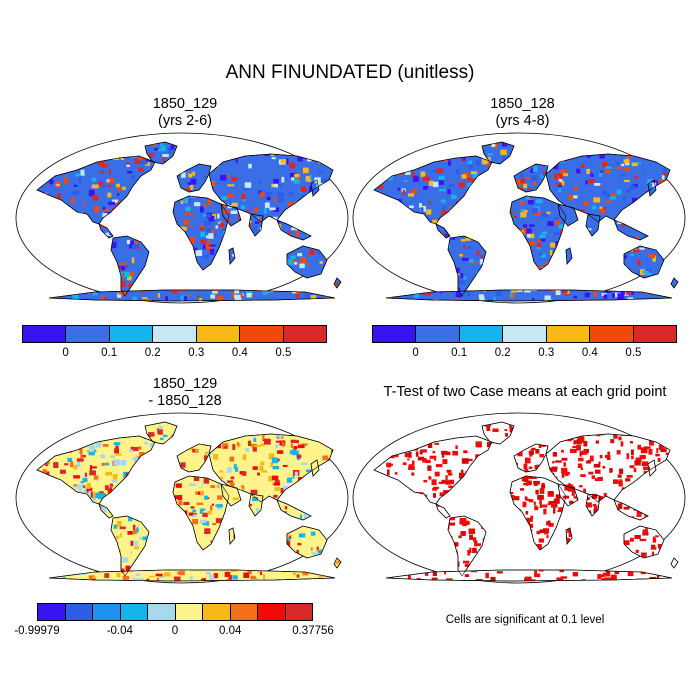 The height and width of the screenshot is (700, 700). I want to click on colorbar-difference, so click(175, 612).